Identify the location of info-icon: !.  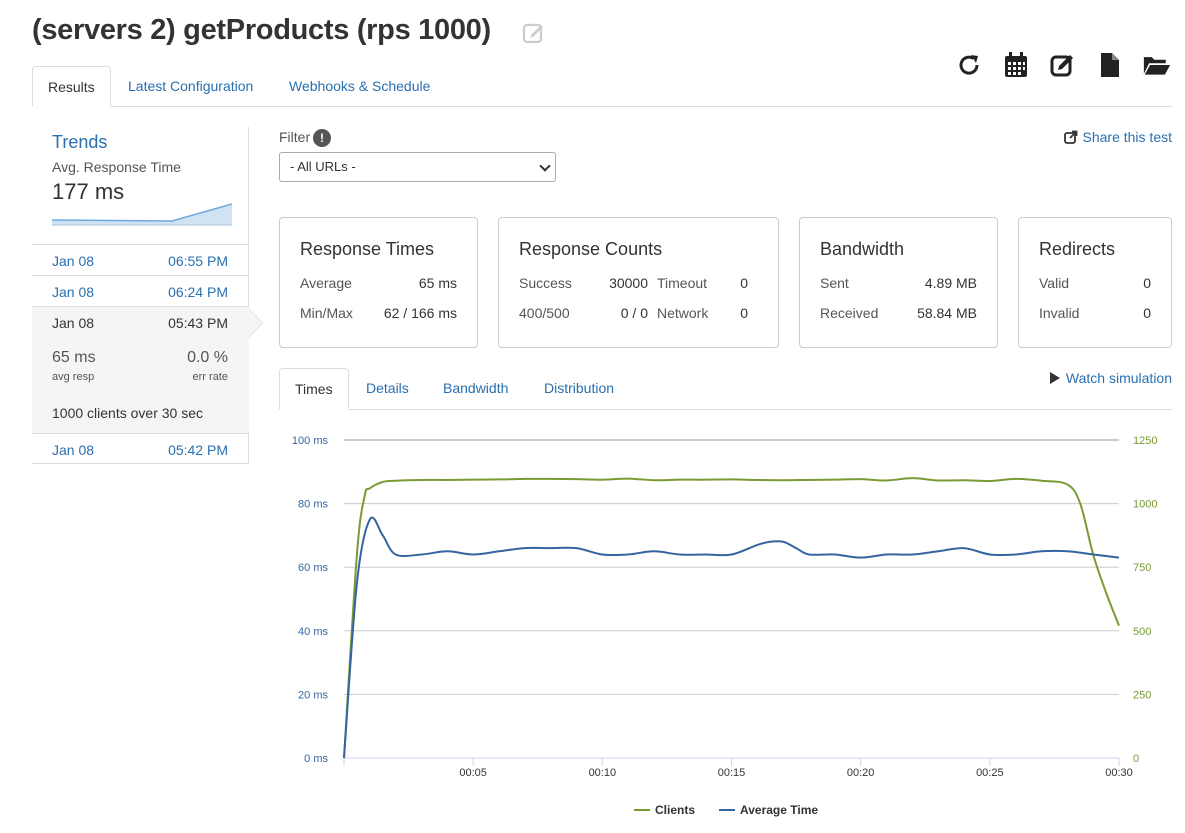
(322, 138).